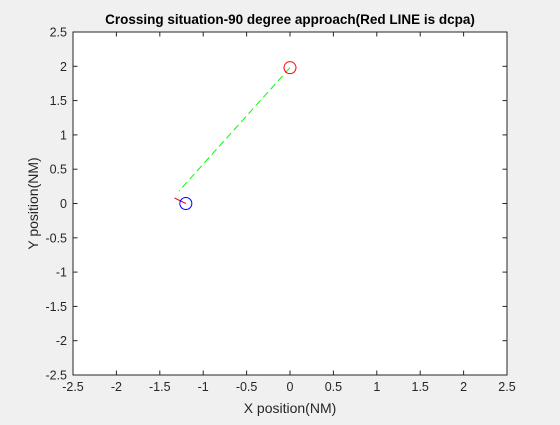 The width and height of the screenshot is (560, 425). I want to click on x-axis-label: X position(NM), so click(290, 408).